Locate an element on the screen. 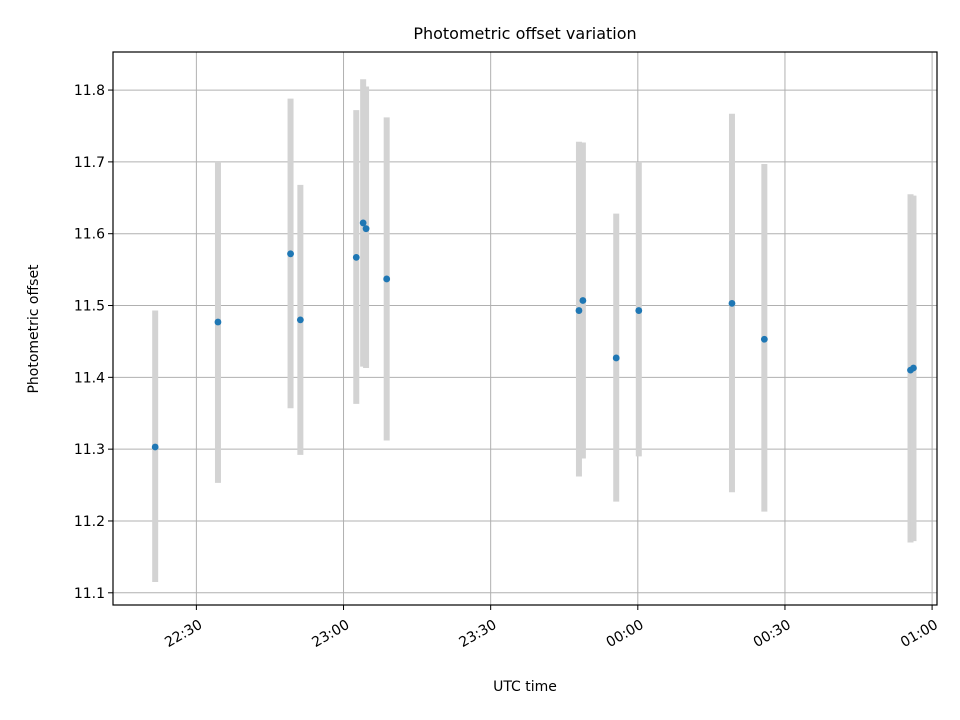  y-tick-label: 11.3 is located at coordinates (89, 450).